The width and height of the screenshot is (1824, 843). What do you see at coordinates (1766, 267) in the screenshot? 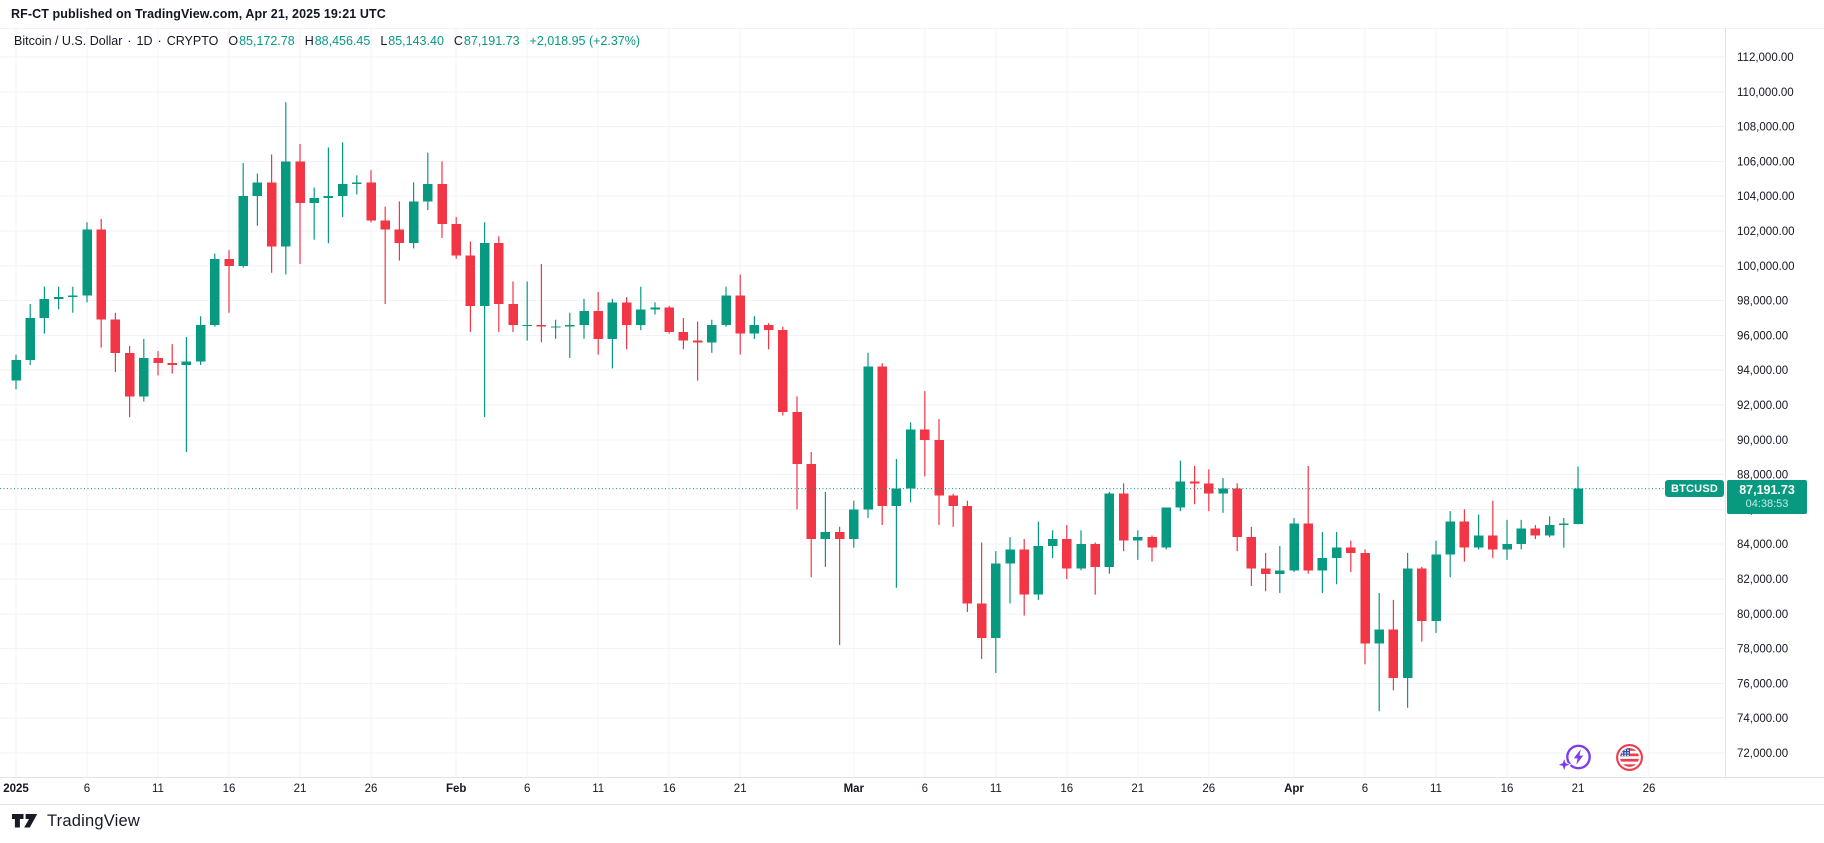
I see `price-tick-label: 100,000.00` at bounding box center [1766, 267].